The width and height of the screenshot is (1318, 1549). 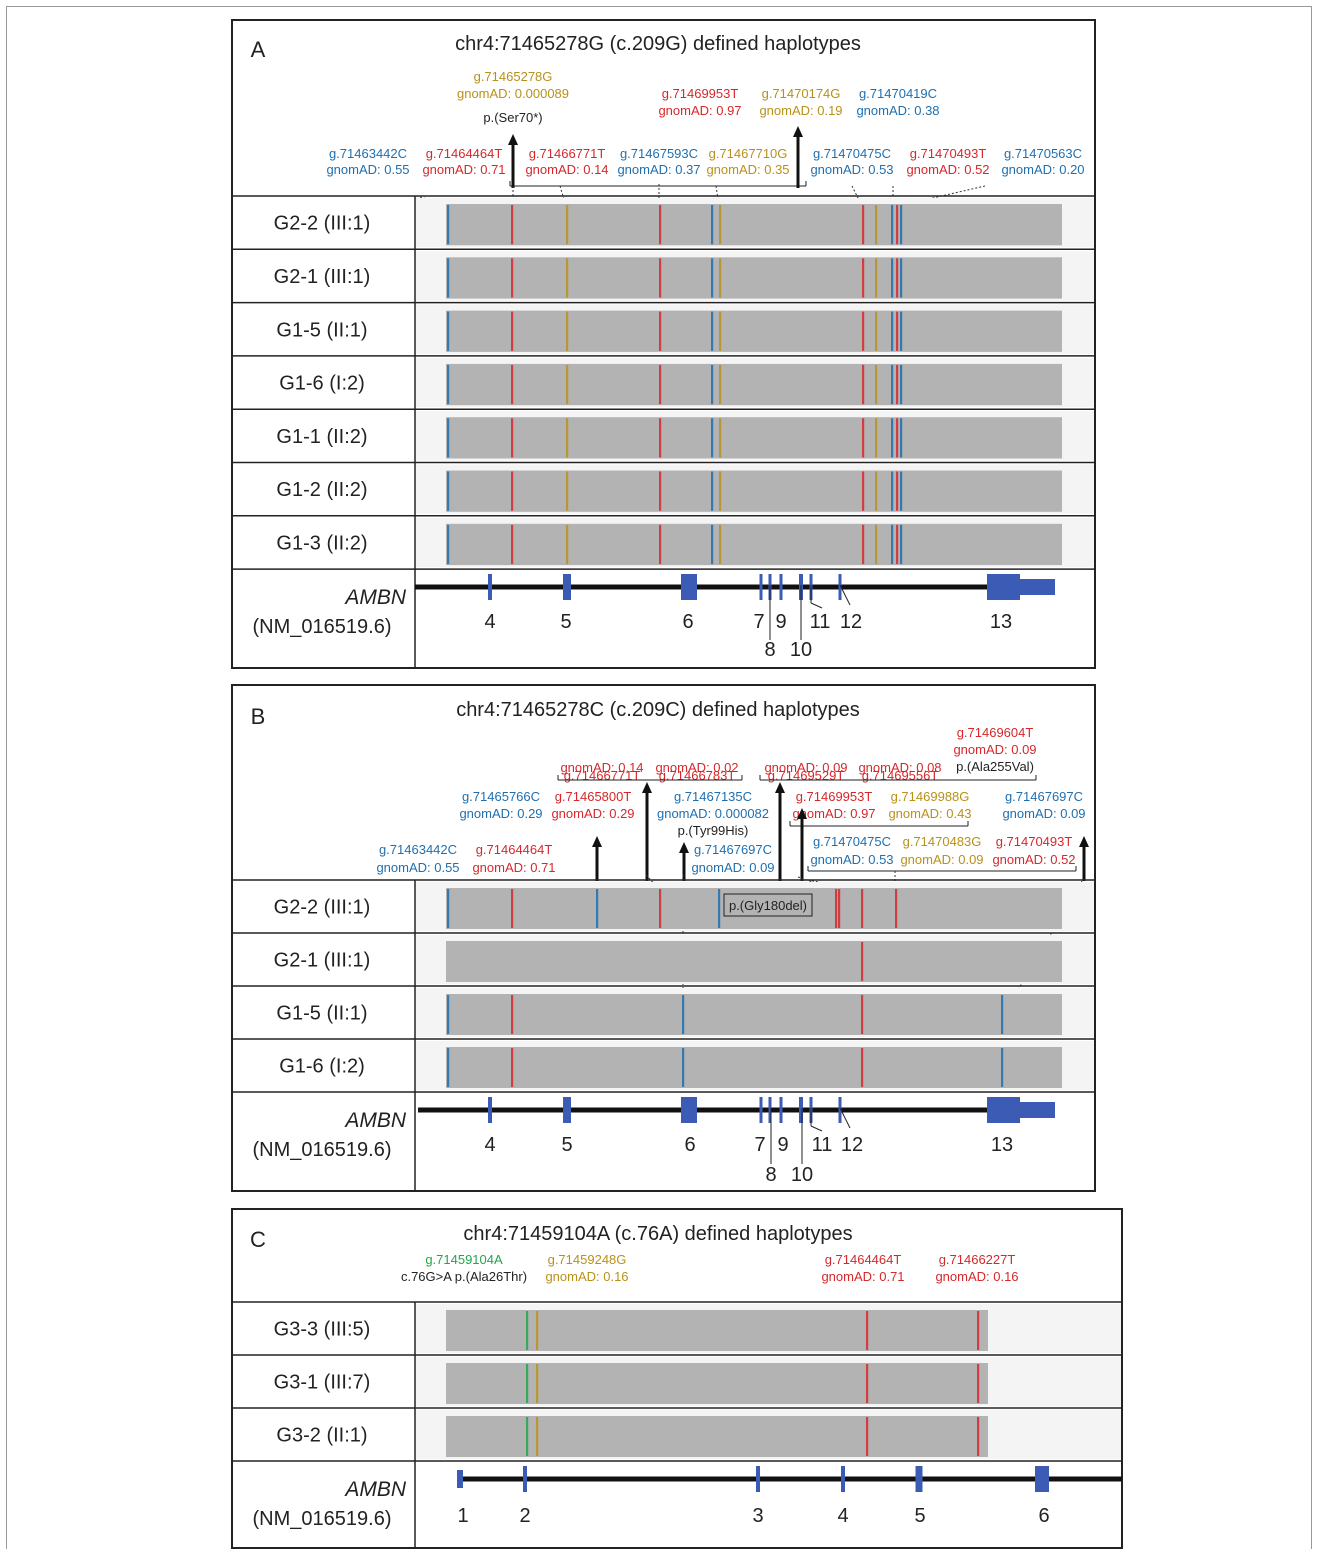 What do you see at coordinates (1042, 169) in the screenshot?
I see `gnomad-frequency: gnomAD: 0.20` at bounding box center [1042, 169].